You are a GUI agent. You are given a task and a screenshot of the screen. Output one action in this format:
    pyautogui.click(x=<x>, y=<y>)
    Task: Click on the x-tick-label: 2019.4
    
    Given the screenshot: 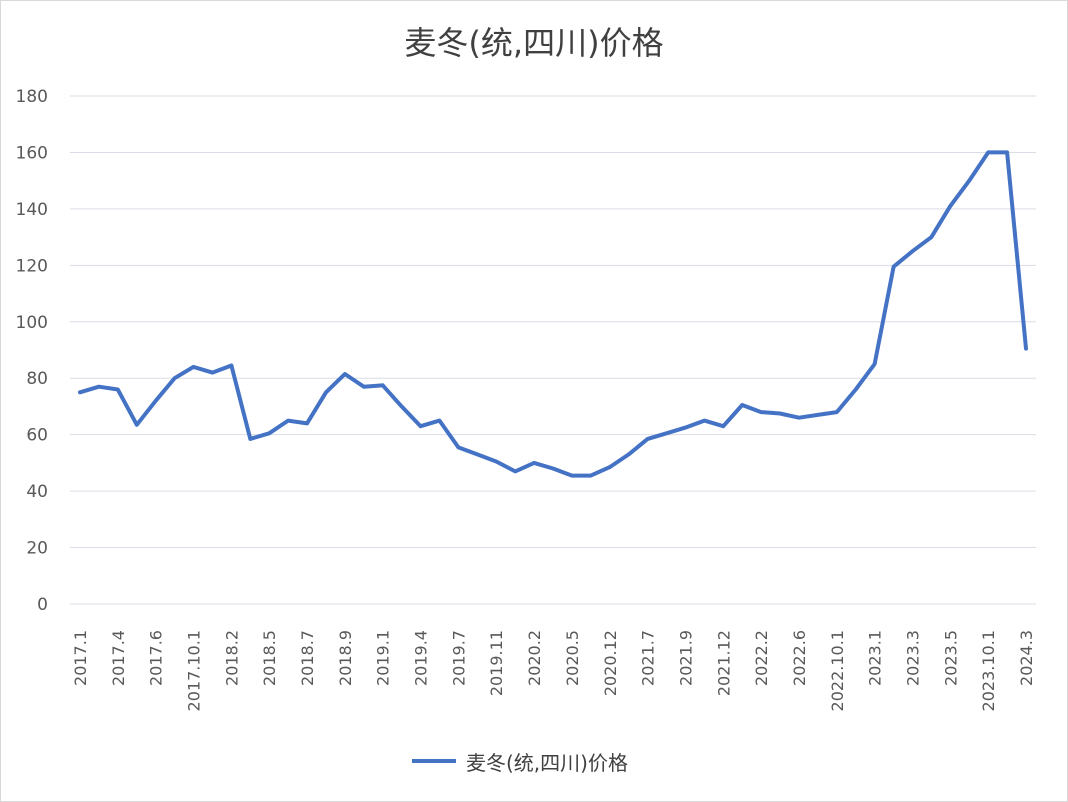 What is the action you would take?
    pyautogui.click(x=421, y=658)
    